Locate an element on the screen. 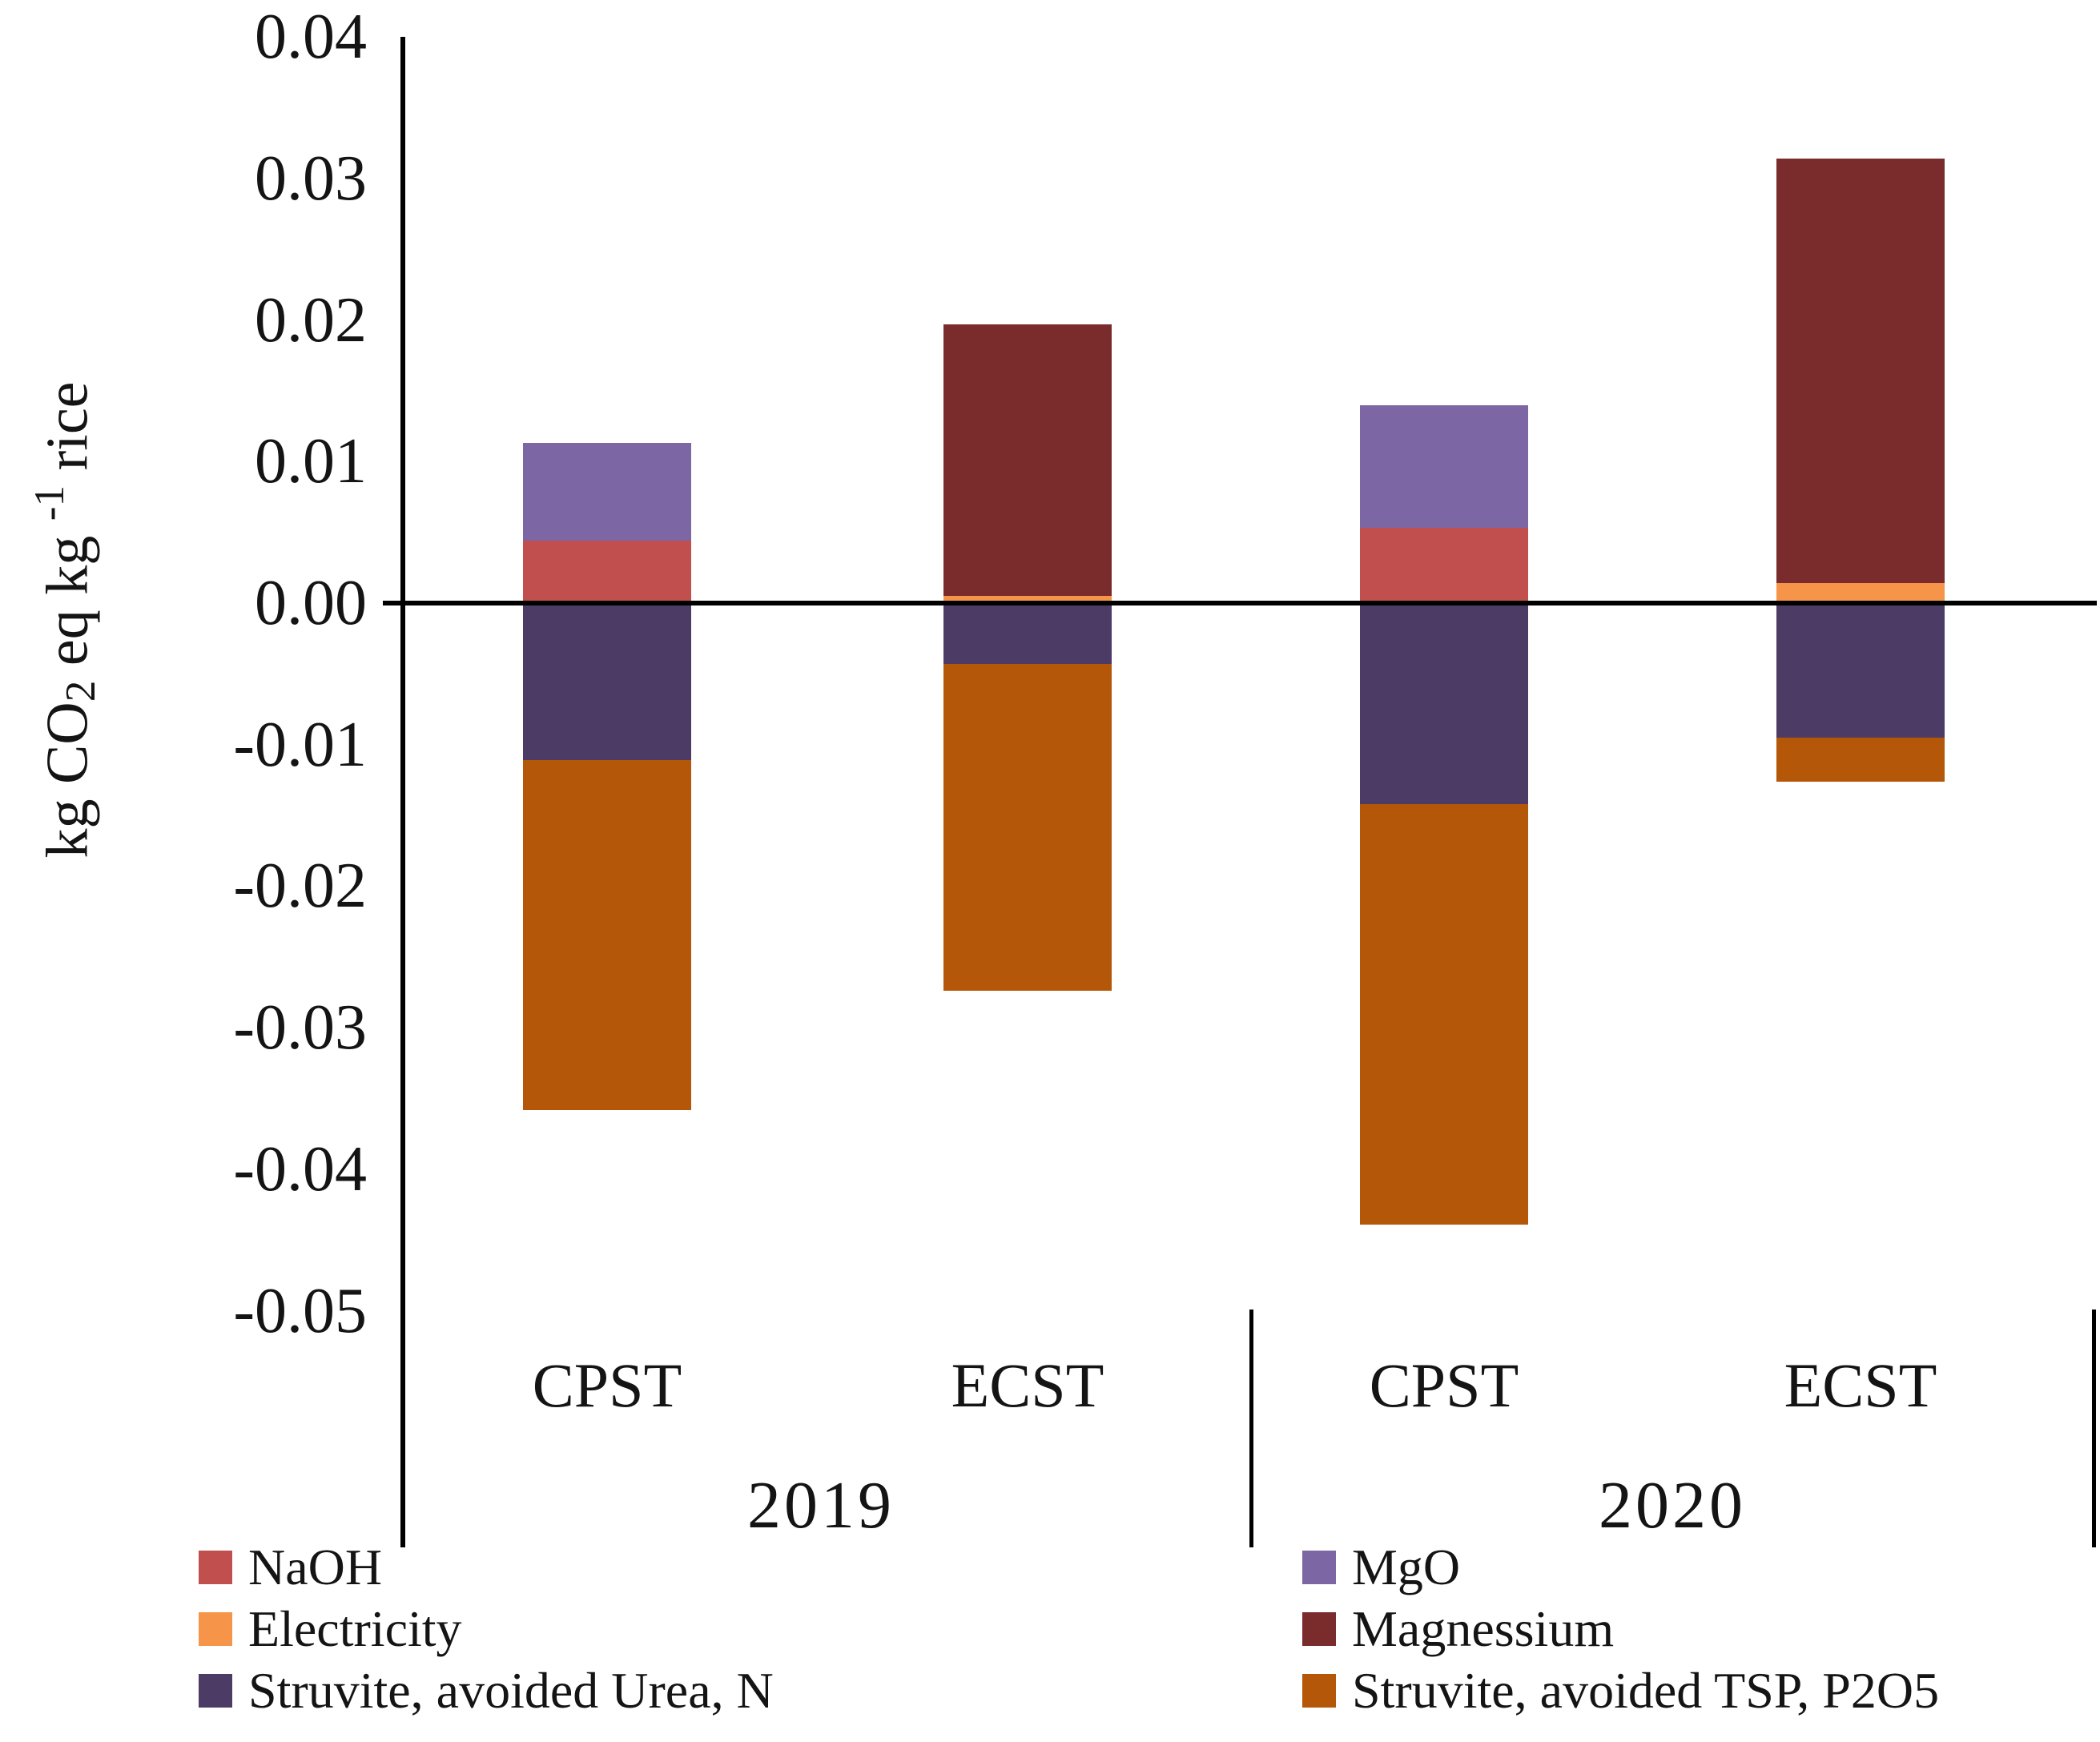 Image resolution: width=2100 pixels, height=1742 pixels. x-category-label-cpst-2020: CPST is located at coordinates (1444, 1385).